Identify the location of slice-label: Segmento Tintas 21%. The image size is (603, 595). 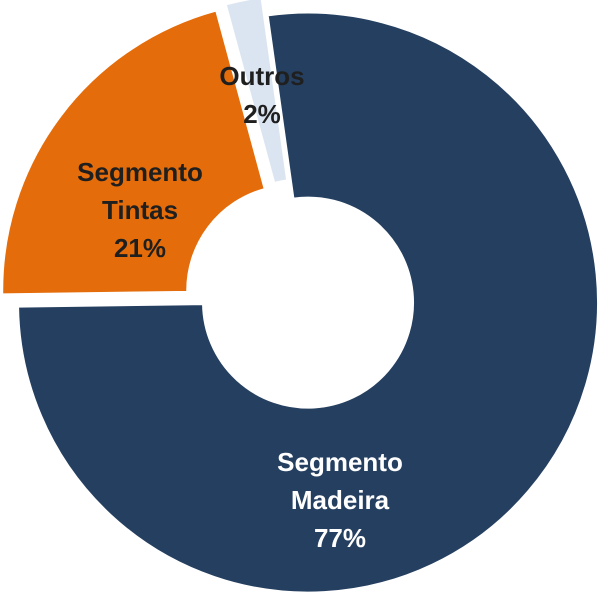
(140, 210).